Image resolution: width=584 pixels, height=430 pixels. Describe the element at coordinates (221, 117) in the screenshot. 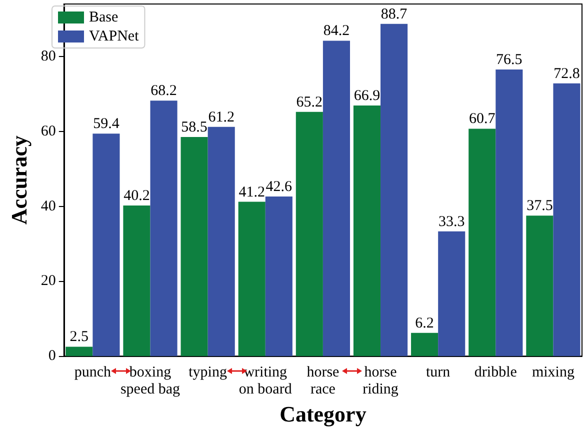

I see `data-label: 61.2` at that location.